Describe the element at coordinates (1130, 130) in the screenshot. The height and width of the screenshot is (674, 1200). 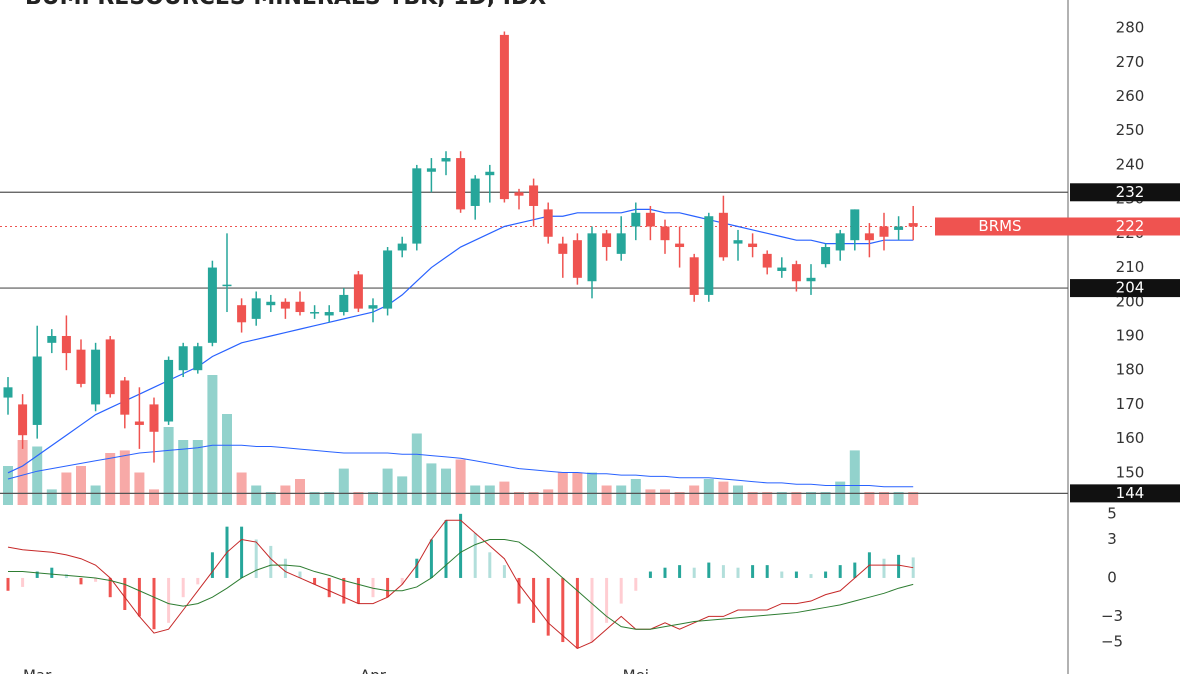
I see `y-tick-label: 250` at that location.